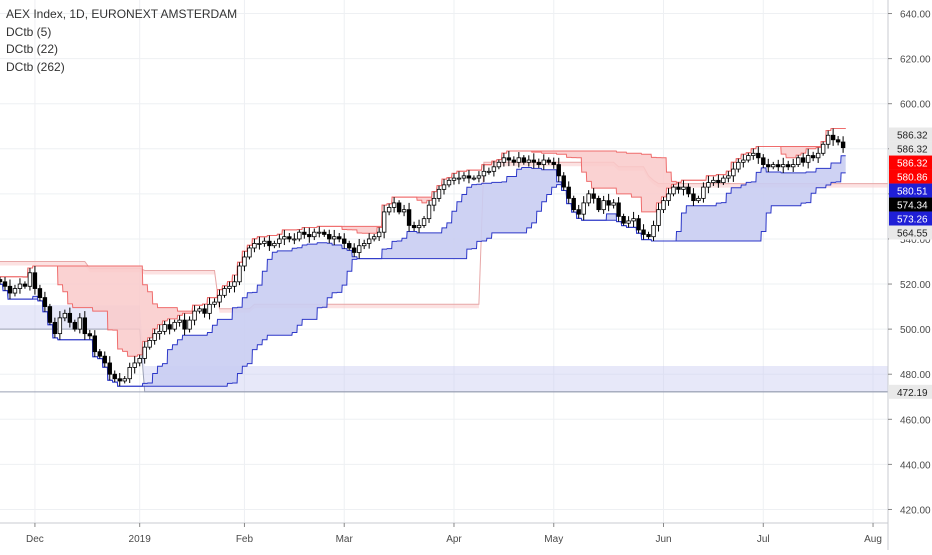 Image resolution: width=932 pixels, height=555 pixels. I want to click on price-tick-label: 460.00, so click(915, 420).